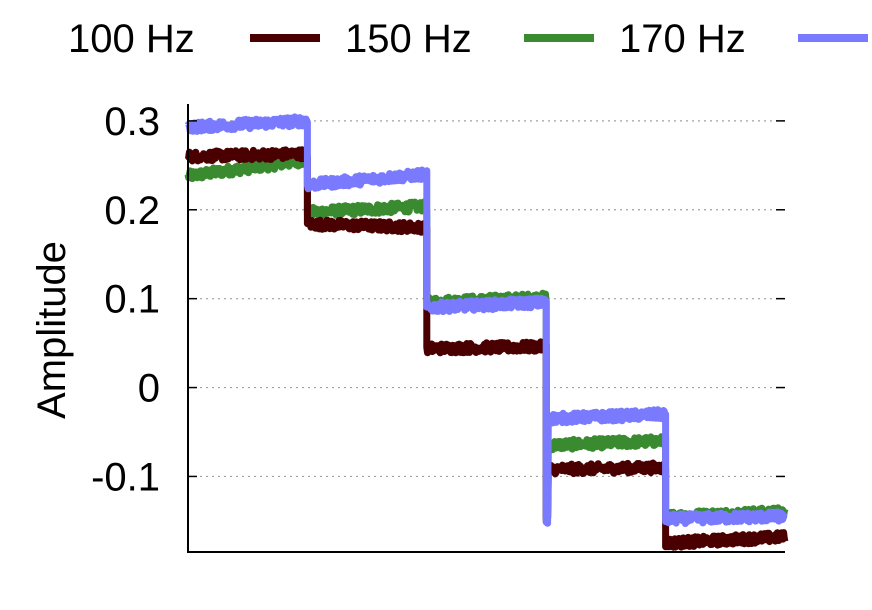 The height and width of the screenshot is (610, 872). Describe the element at coordinates (132, 122) in the screenshot. I see `y-tick-label-0: 0.3` at that location.